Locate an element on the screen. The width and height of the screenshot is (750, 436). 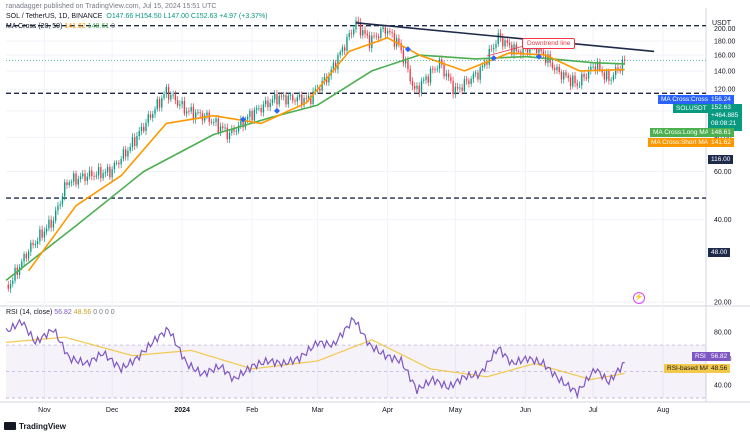
time-tick-label: Jun is located at coordinates (525, 410).